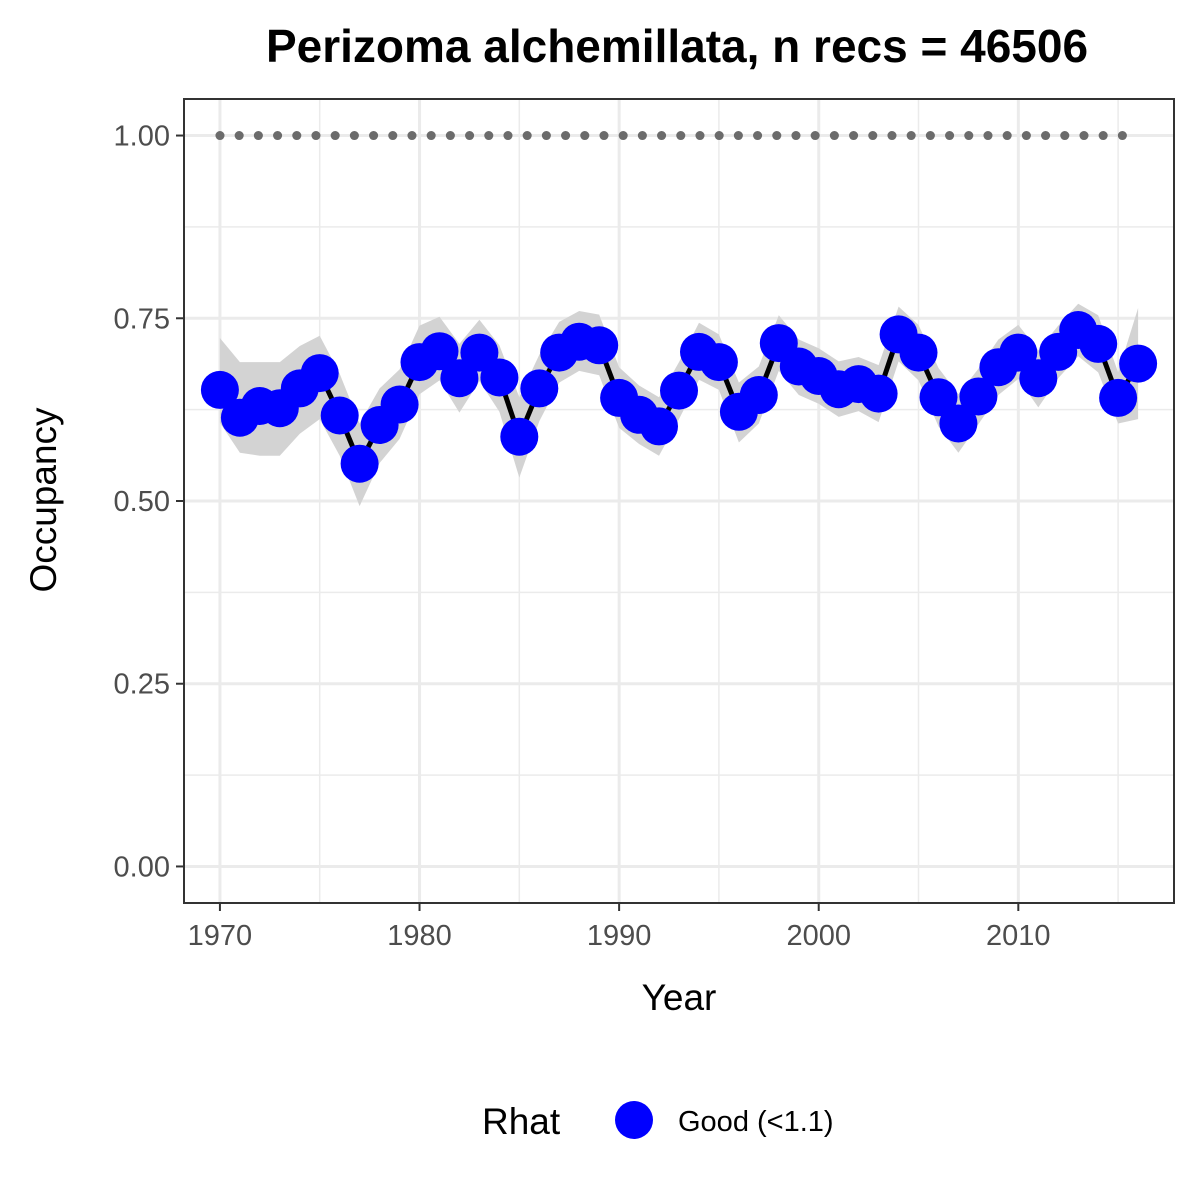 This screenshot has width=1200, height=1200. Describe the element at coordinates (619, 936) in the screenshot. I see `x-tick-label: 1990` at that location.